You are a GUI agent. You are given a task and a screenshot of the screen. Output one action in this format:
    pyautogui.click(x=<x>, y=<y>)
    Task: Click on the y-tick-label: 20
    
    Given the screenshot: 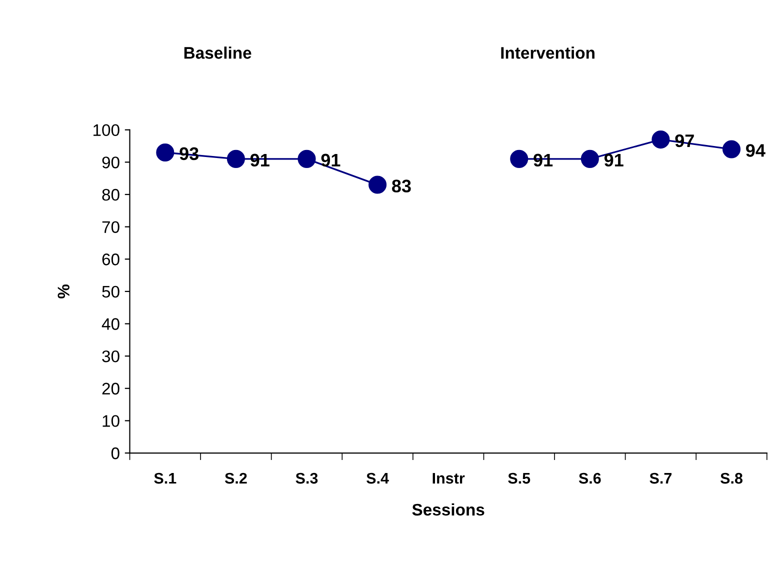 What is the action you would take?
    pyautogui.click(x=111, y=388)
    